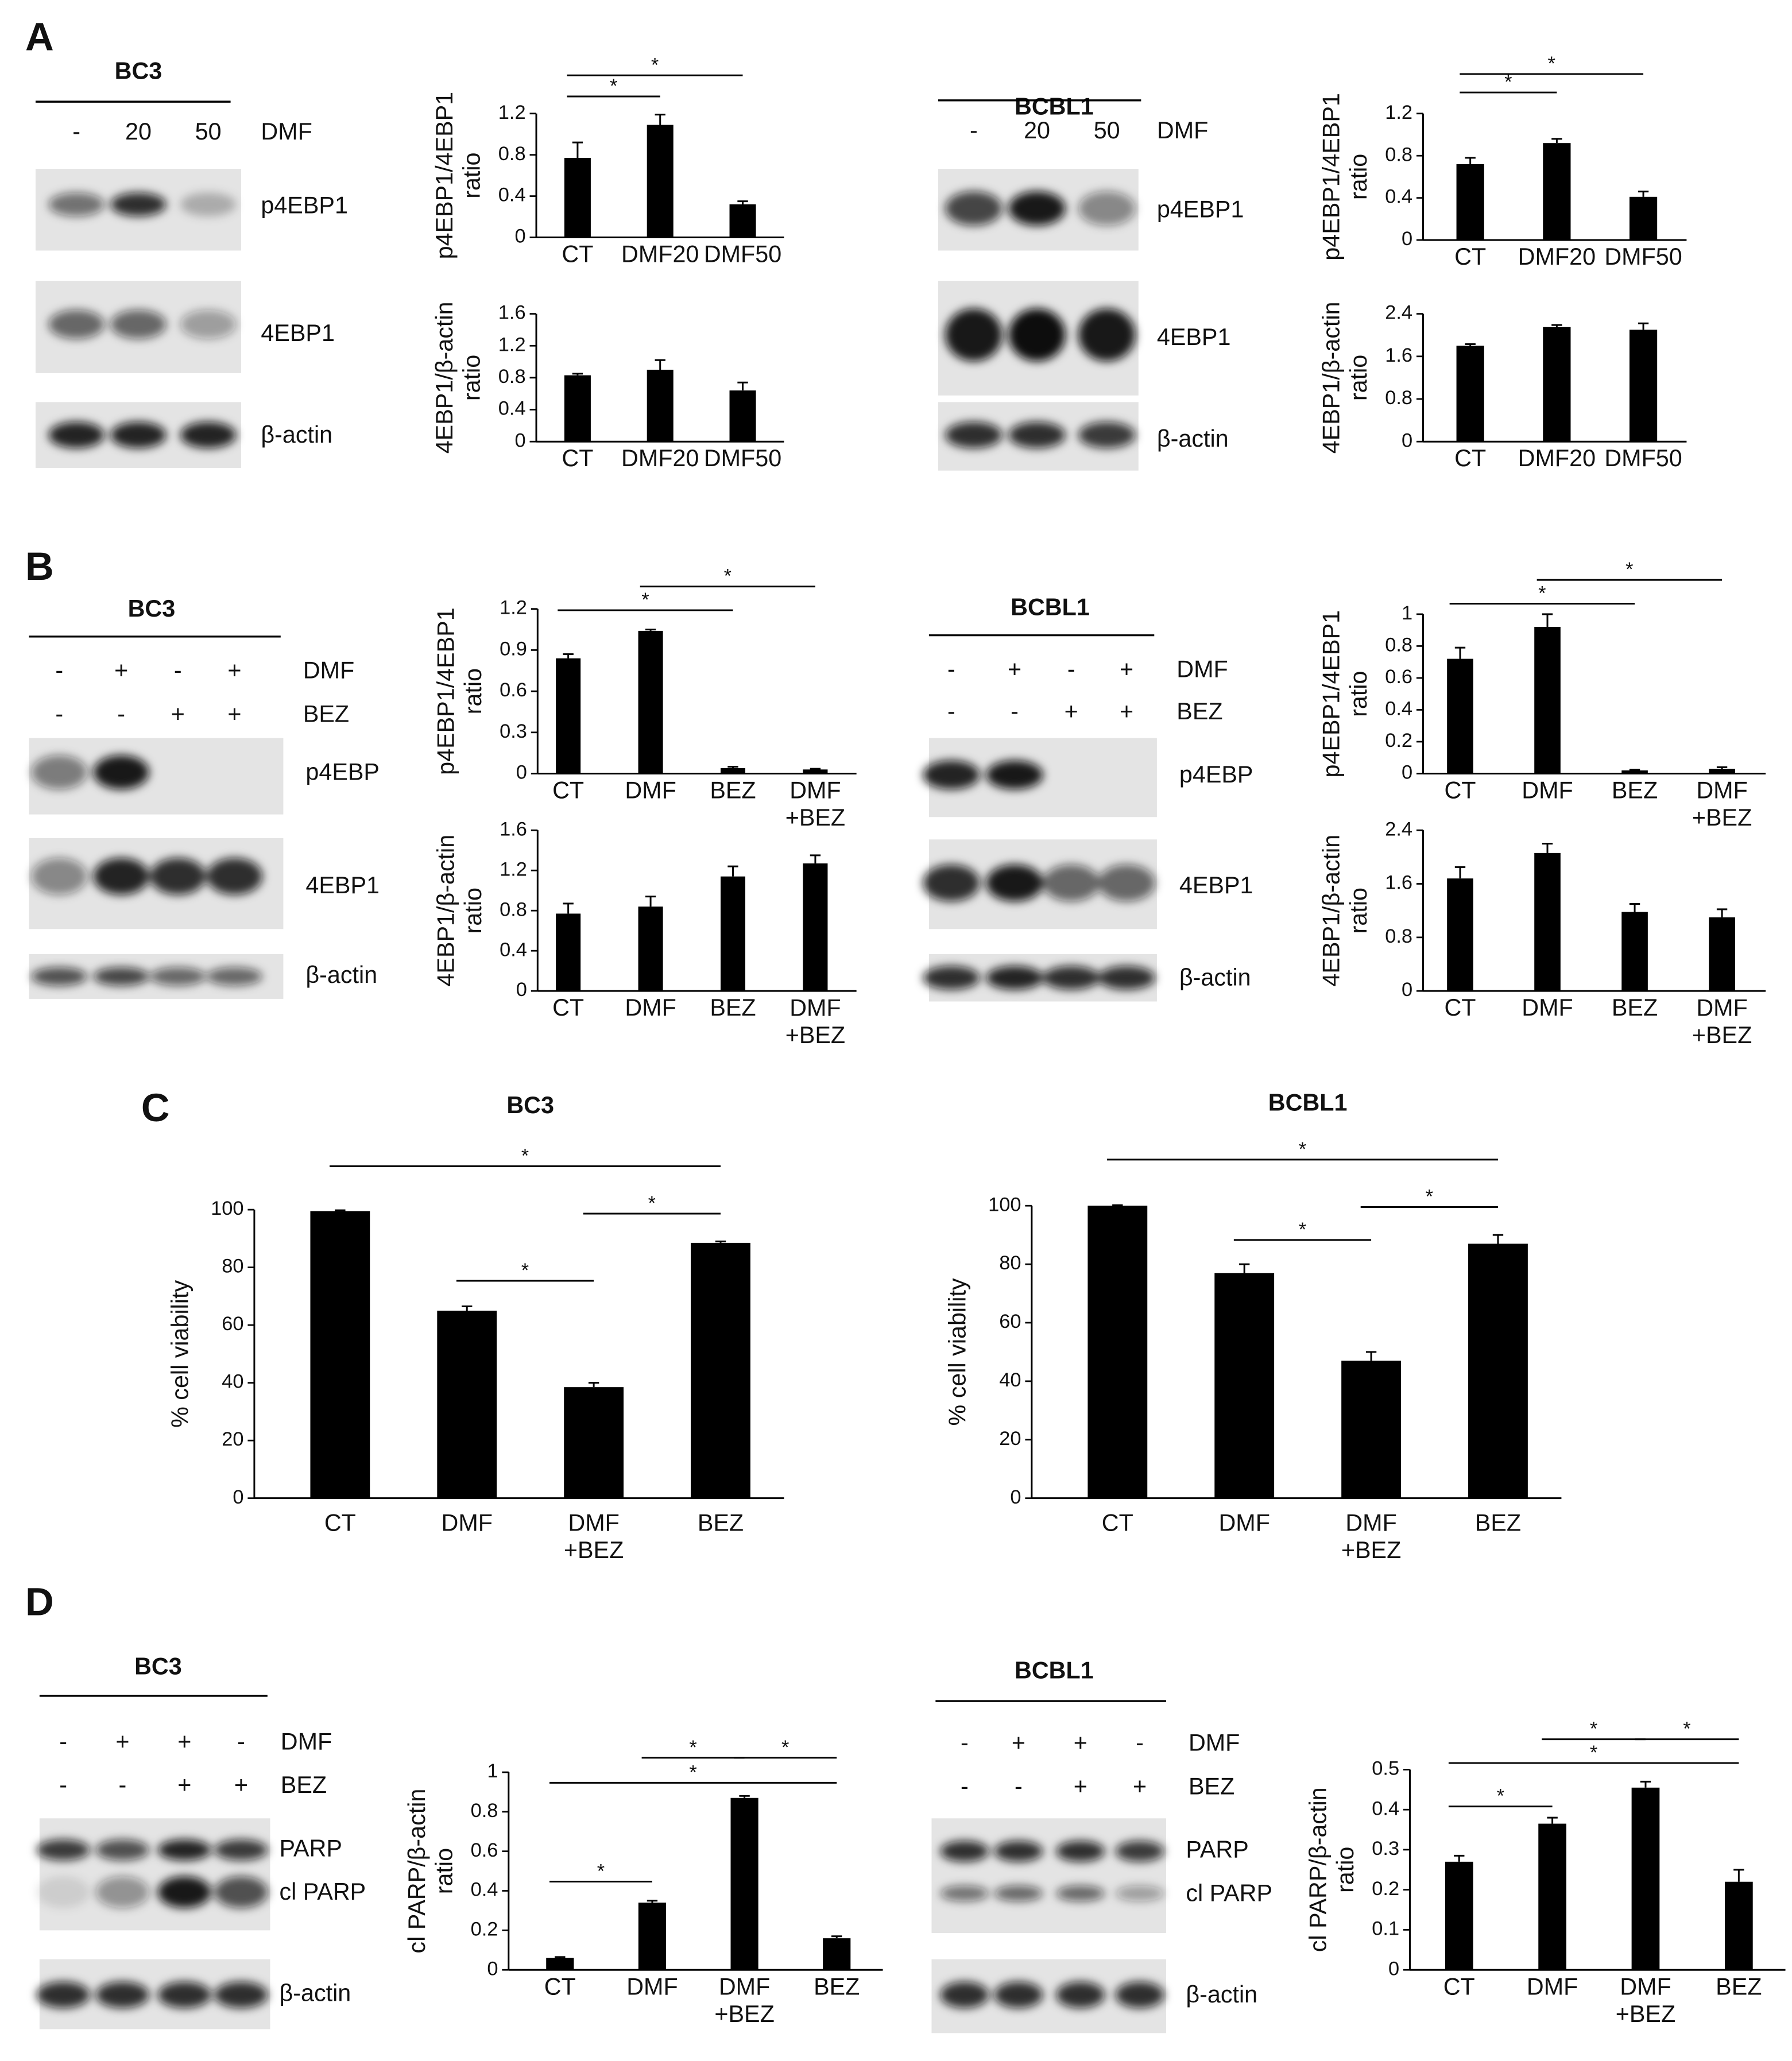 The image size is (1792, 2061). I want to click on y-tick-label: 0.1, so click(1385, 1929).